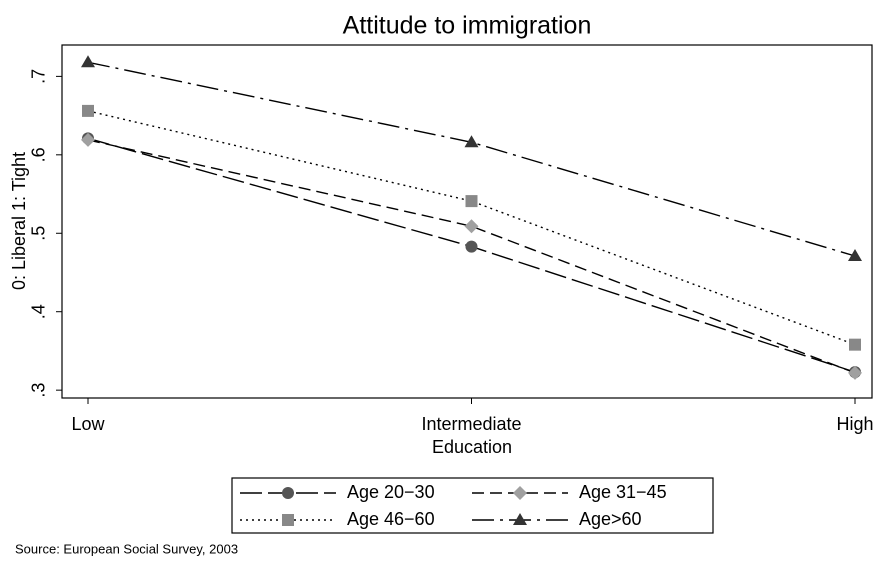 The image size is (880, 565). I want to click on y-axis-title: 0: Liberal 1: Tight, so click(19, 221).